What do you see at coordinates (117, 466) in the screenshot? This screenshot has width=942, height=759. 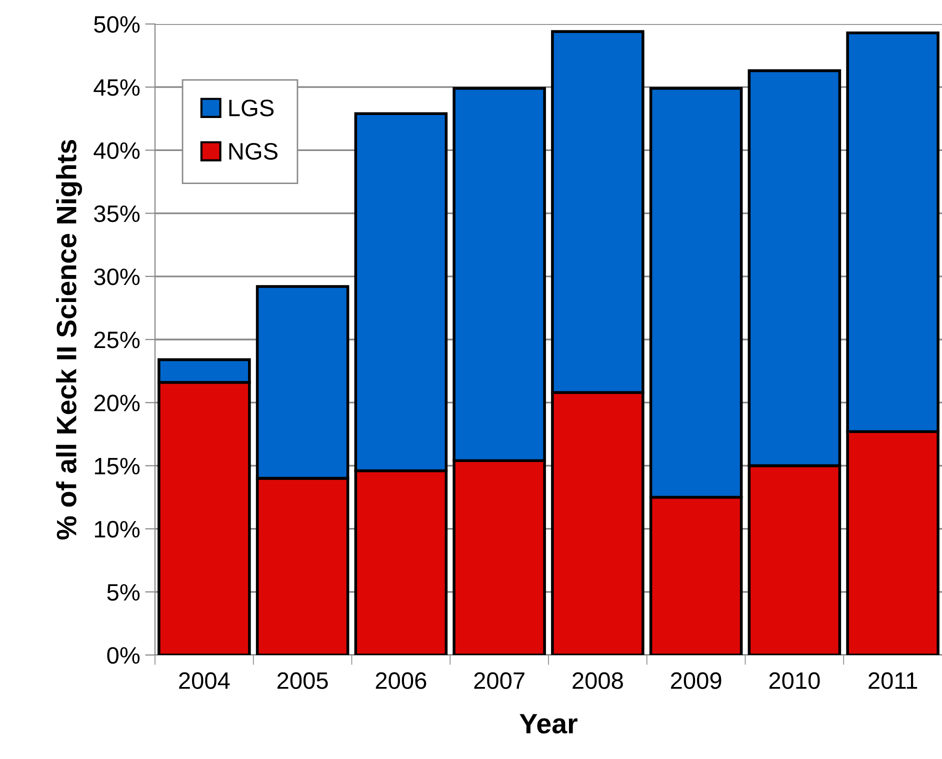 I see `y-tick-label: 15%` at bounding box center [117, 466].